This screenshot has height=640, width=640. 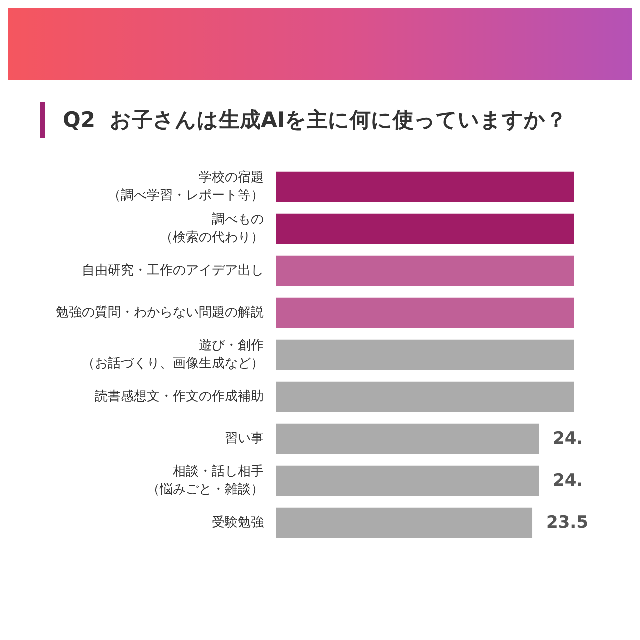 What do you see at coordinates (186, 187) in the screenshot?
I see `y-tick-label: 学校の宿題（調べ学習・レポート等）` at bounding box center [186, 187].